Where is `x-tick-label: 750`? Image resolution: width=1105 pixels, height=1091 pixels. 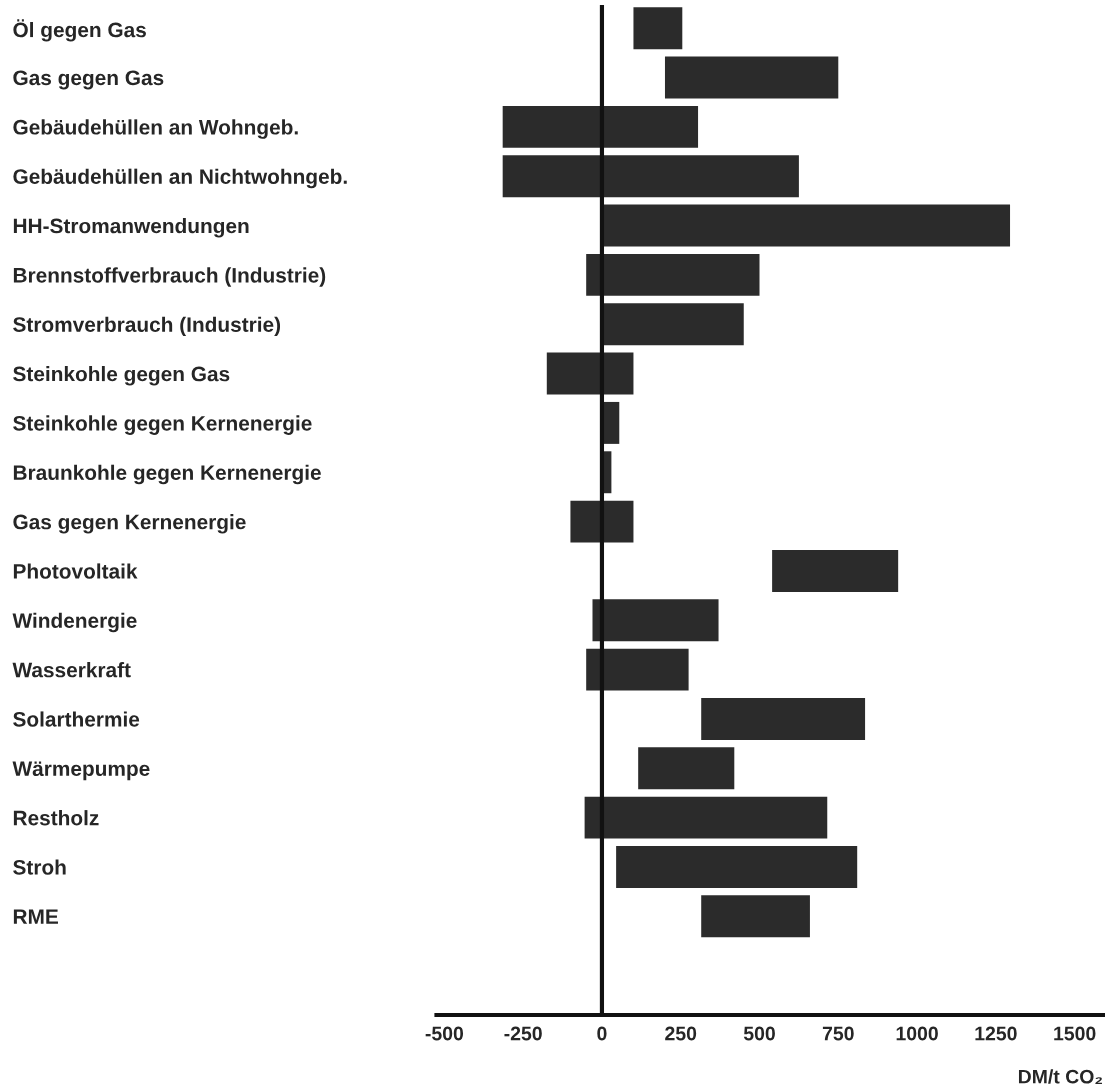 x-tick-label: 750 is located at coordinates (838, 1033).